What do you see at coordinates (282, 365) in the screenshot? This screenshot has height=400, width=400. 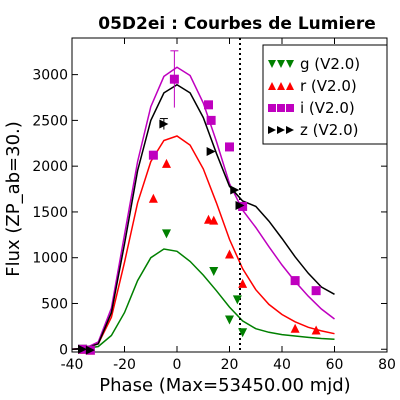 I see `x-tick-label: 40` at bounding box center [282, 365].